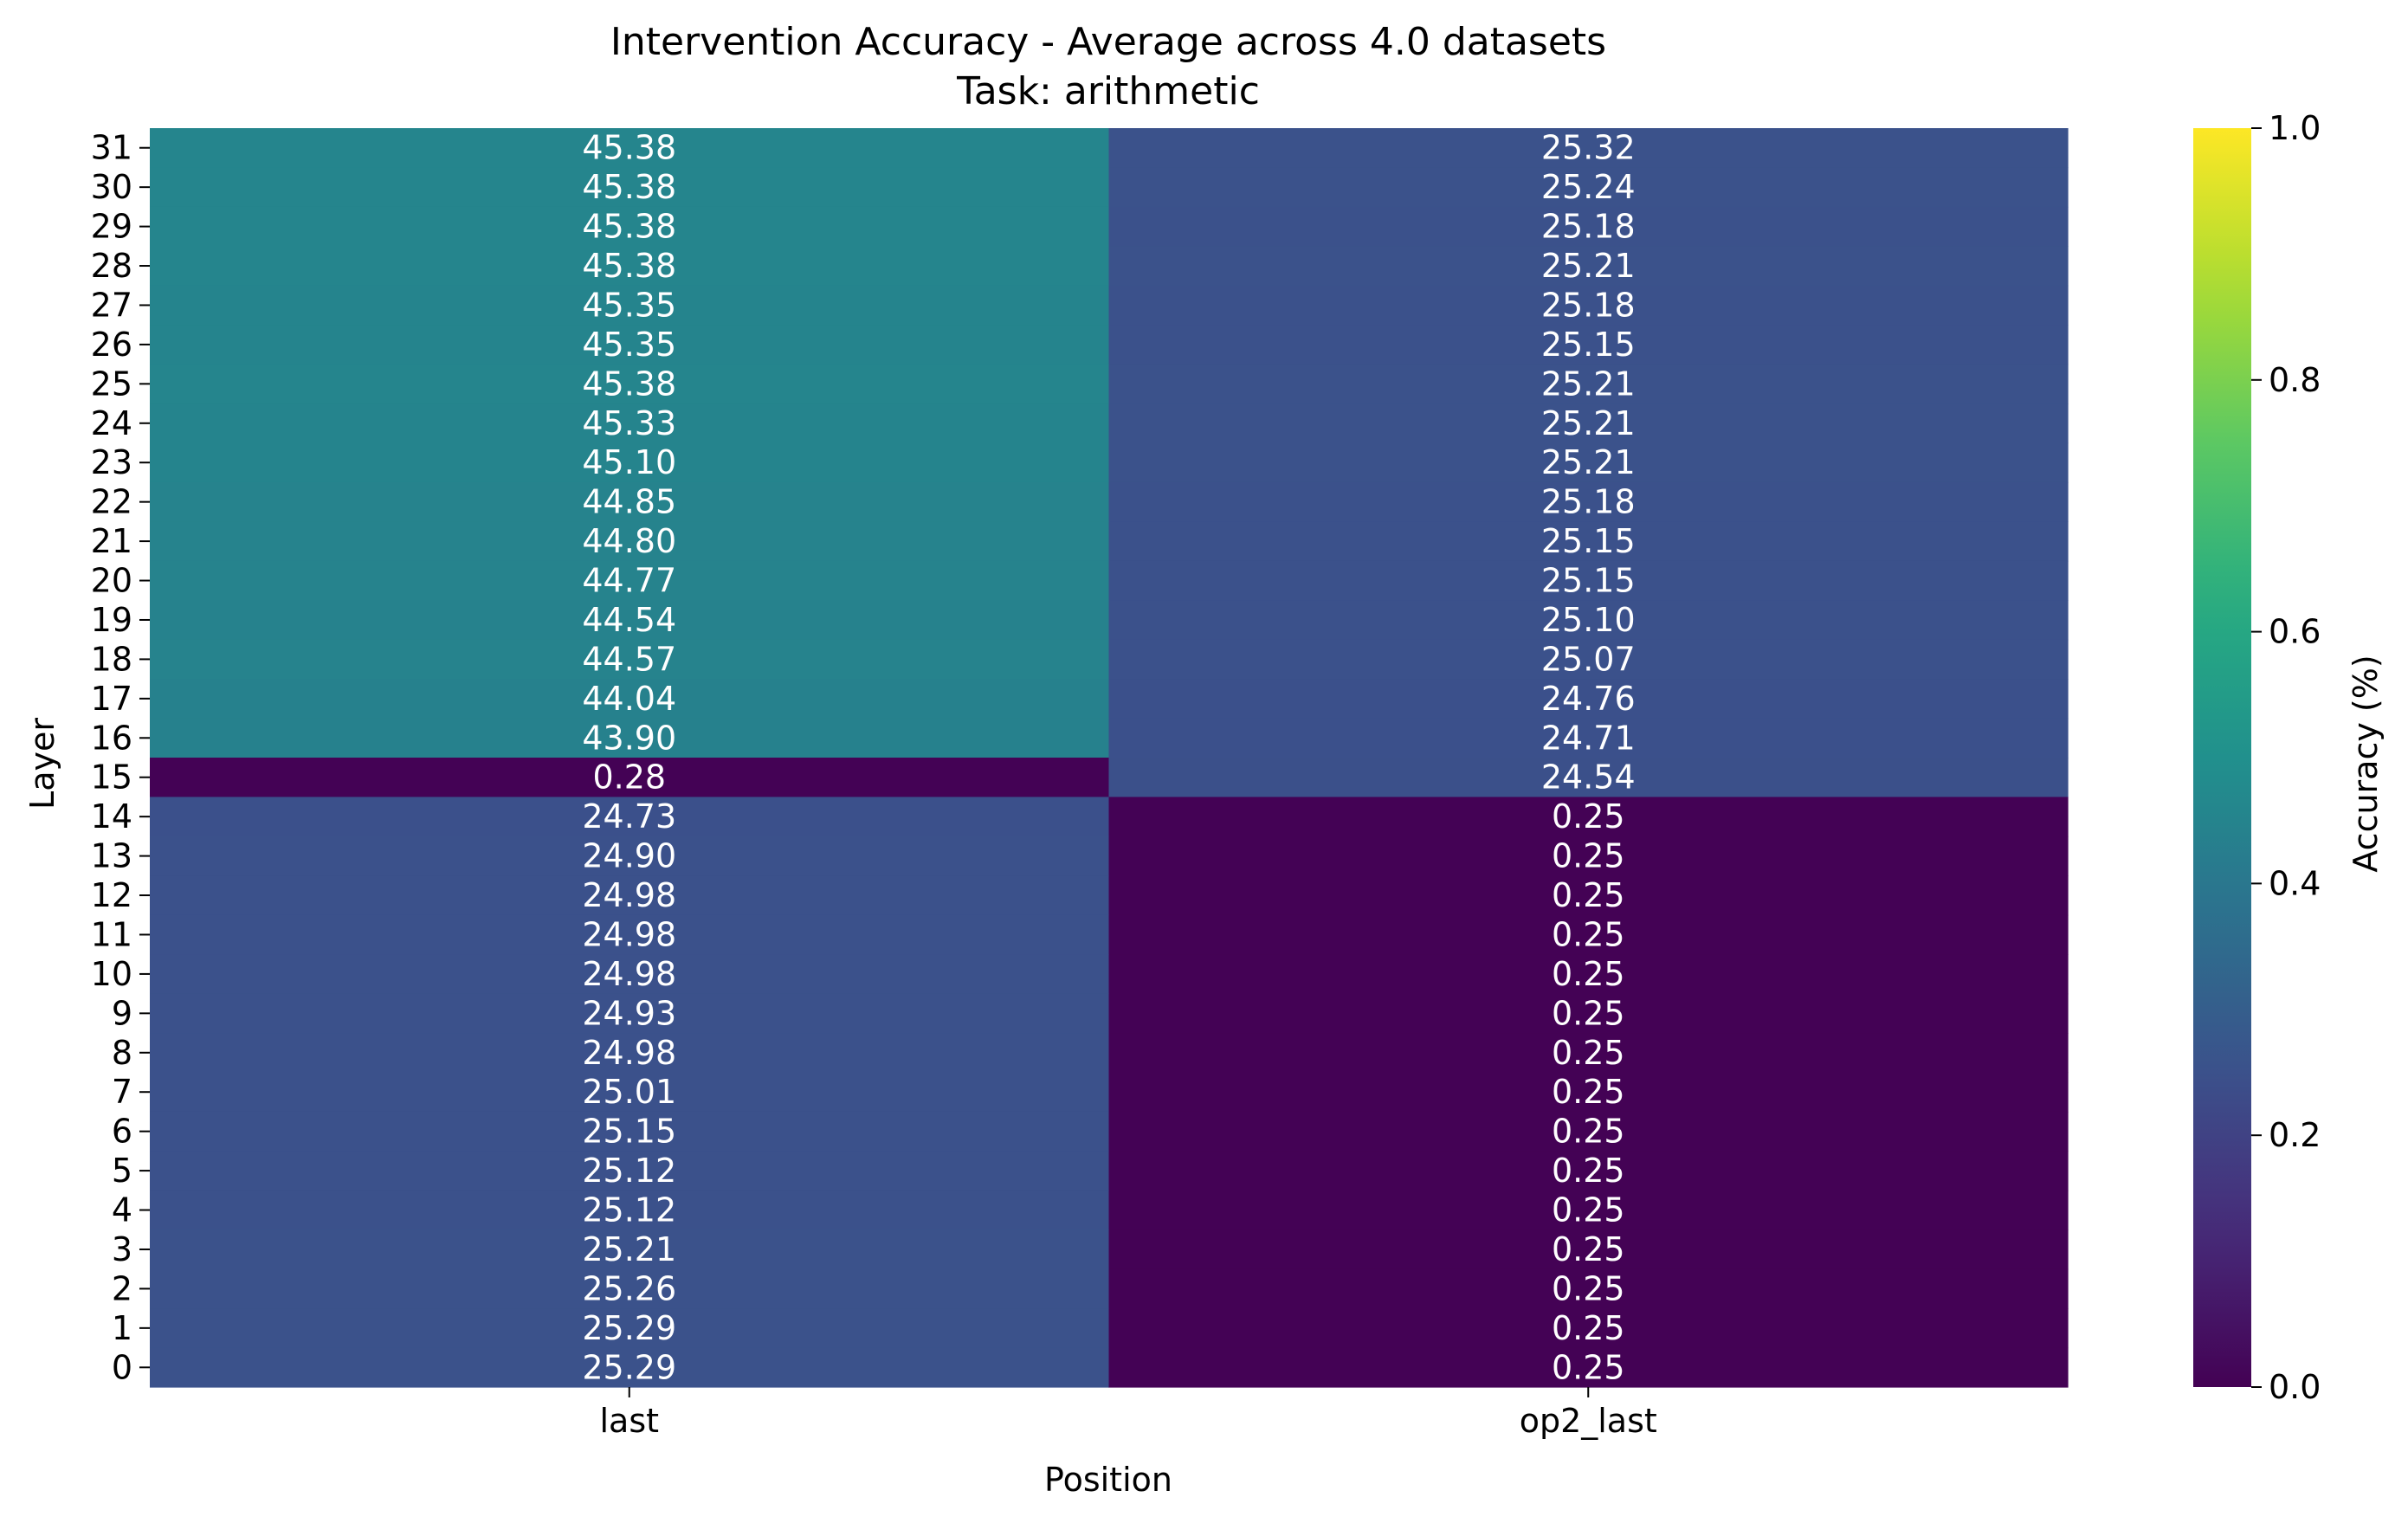 The height and width of the screenshot is (1523, 2408). Describe the element at coordinates (111, 738) in the screenshot. I see `y-tick-label: 16` at that location.